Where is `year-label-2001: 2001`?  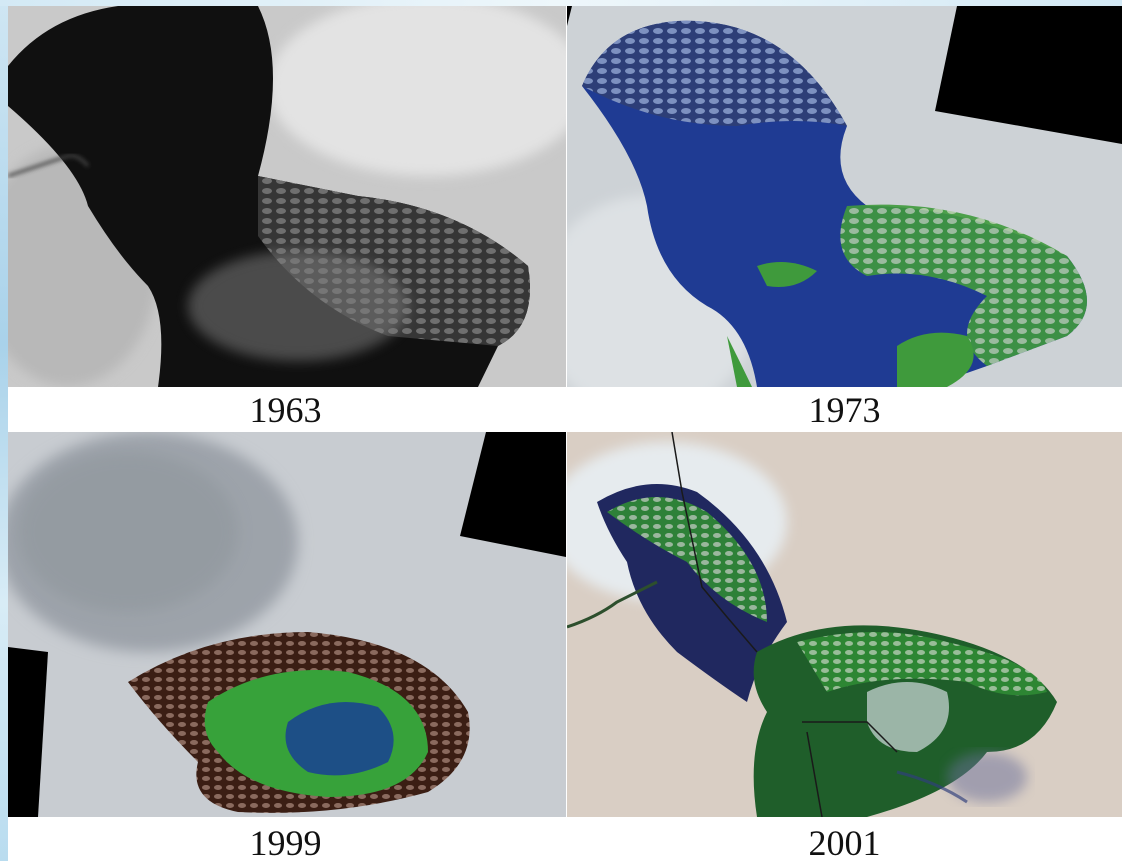 year-label-2001: 2001 is located at coordinates (844, 843).